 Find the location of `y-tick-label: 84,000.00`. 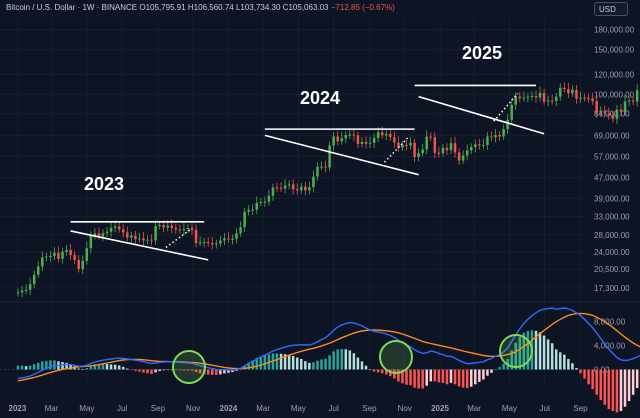

y-tick-label: 84,000.00 is located at coordinates (612, 114).